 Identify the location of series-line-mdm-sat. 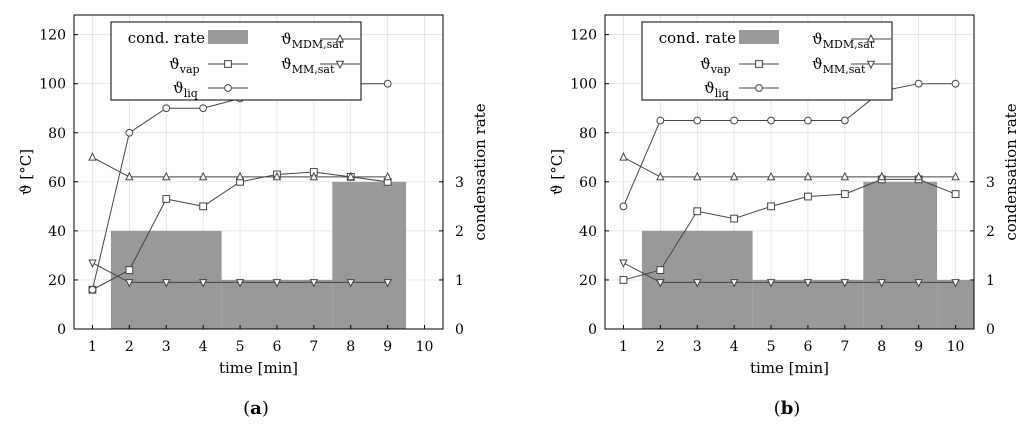
(789, 167).